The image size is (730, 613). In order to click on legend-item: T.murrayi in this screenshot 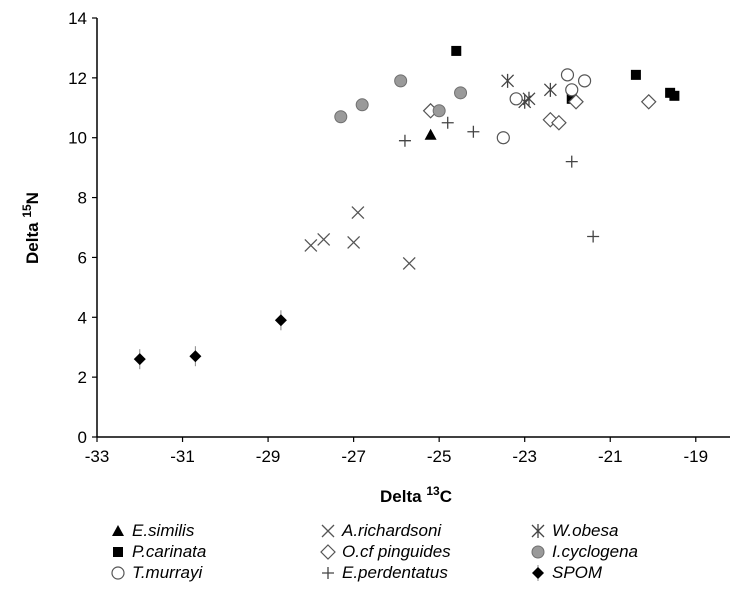, I will do `click(156, 573)`.